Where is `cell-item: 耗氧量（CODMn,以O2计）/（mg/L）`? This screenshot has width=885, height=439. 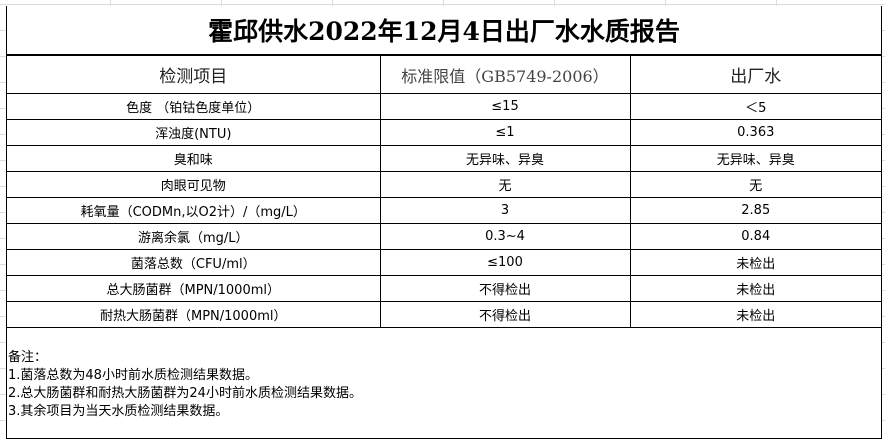
cell-item: 耗氧量（CODMn,以O2计）/（mg/L） is located at coordinates (194, 210).